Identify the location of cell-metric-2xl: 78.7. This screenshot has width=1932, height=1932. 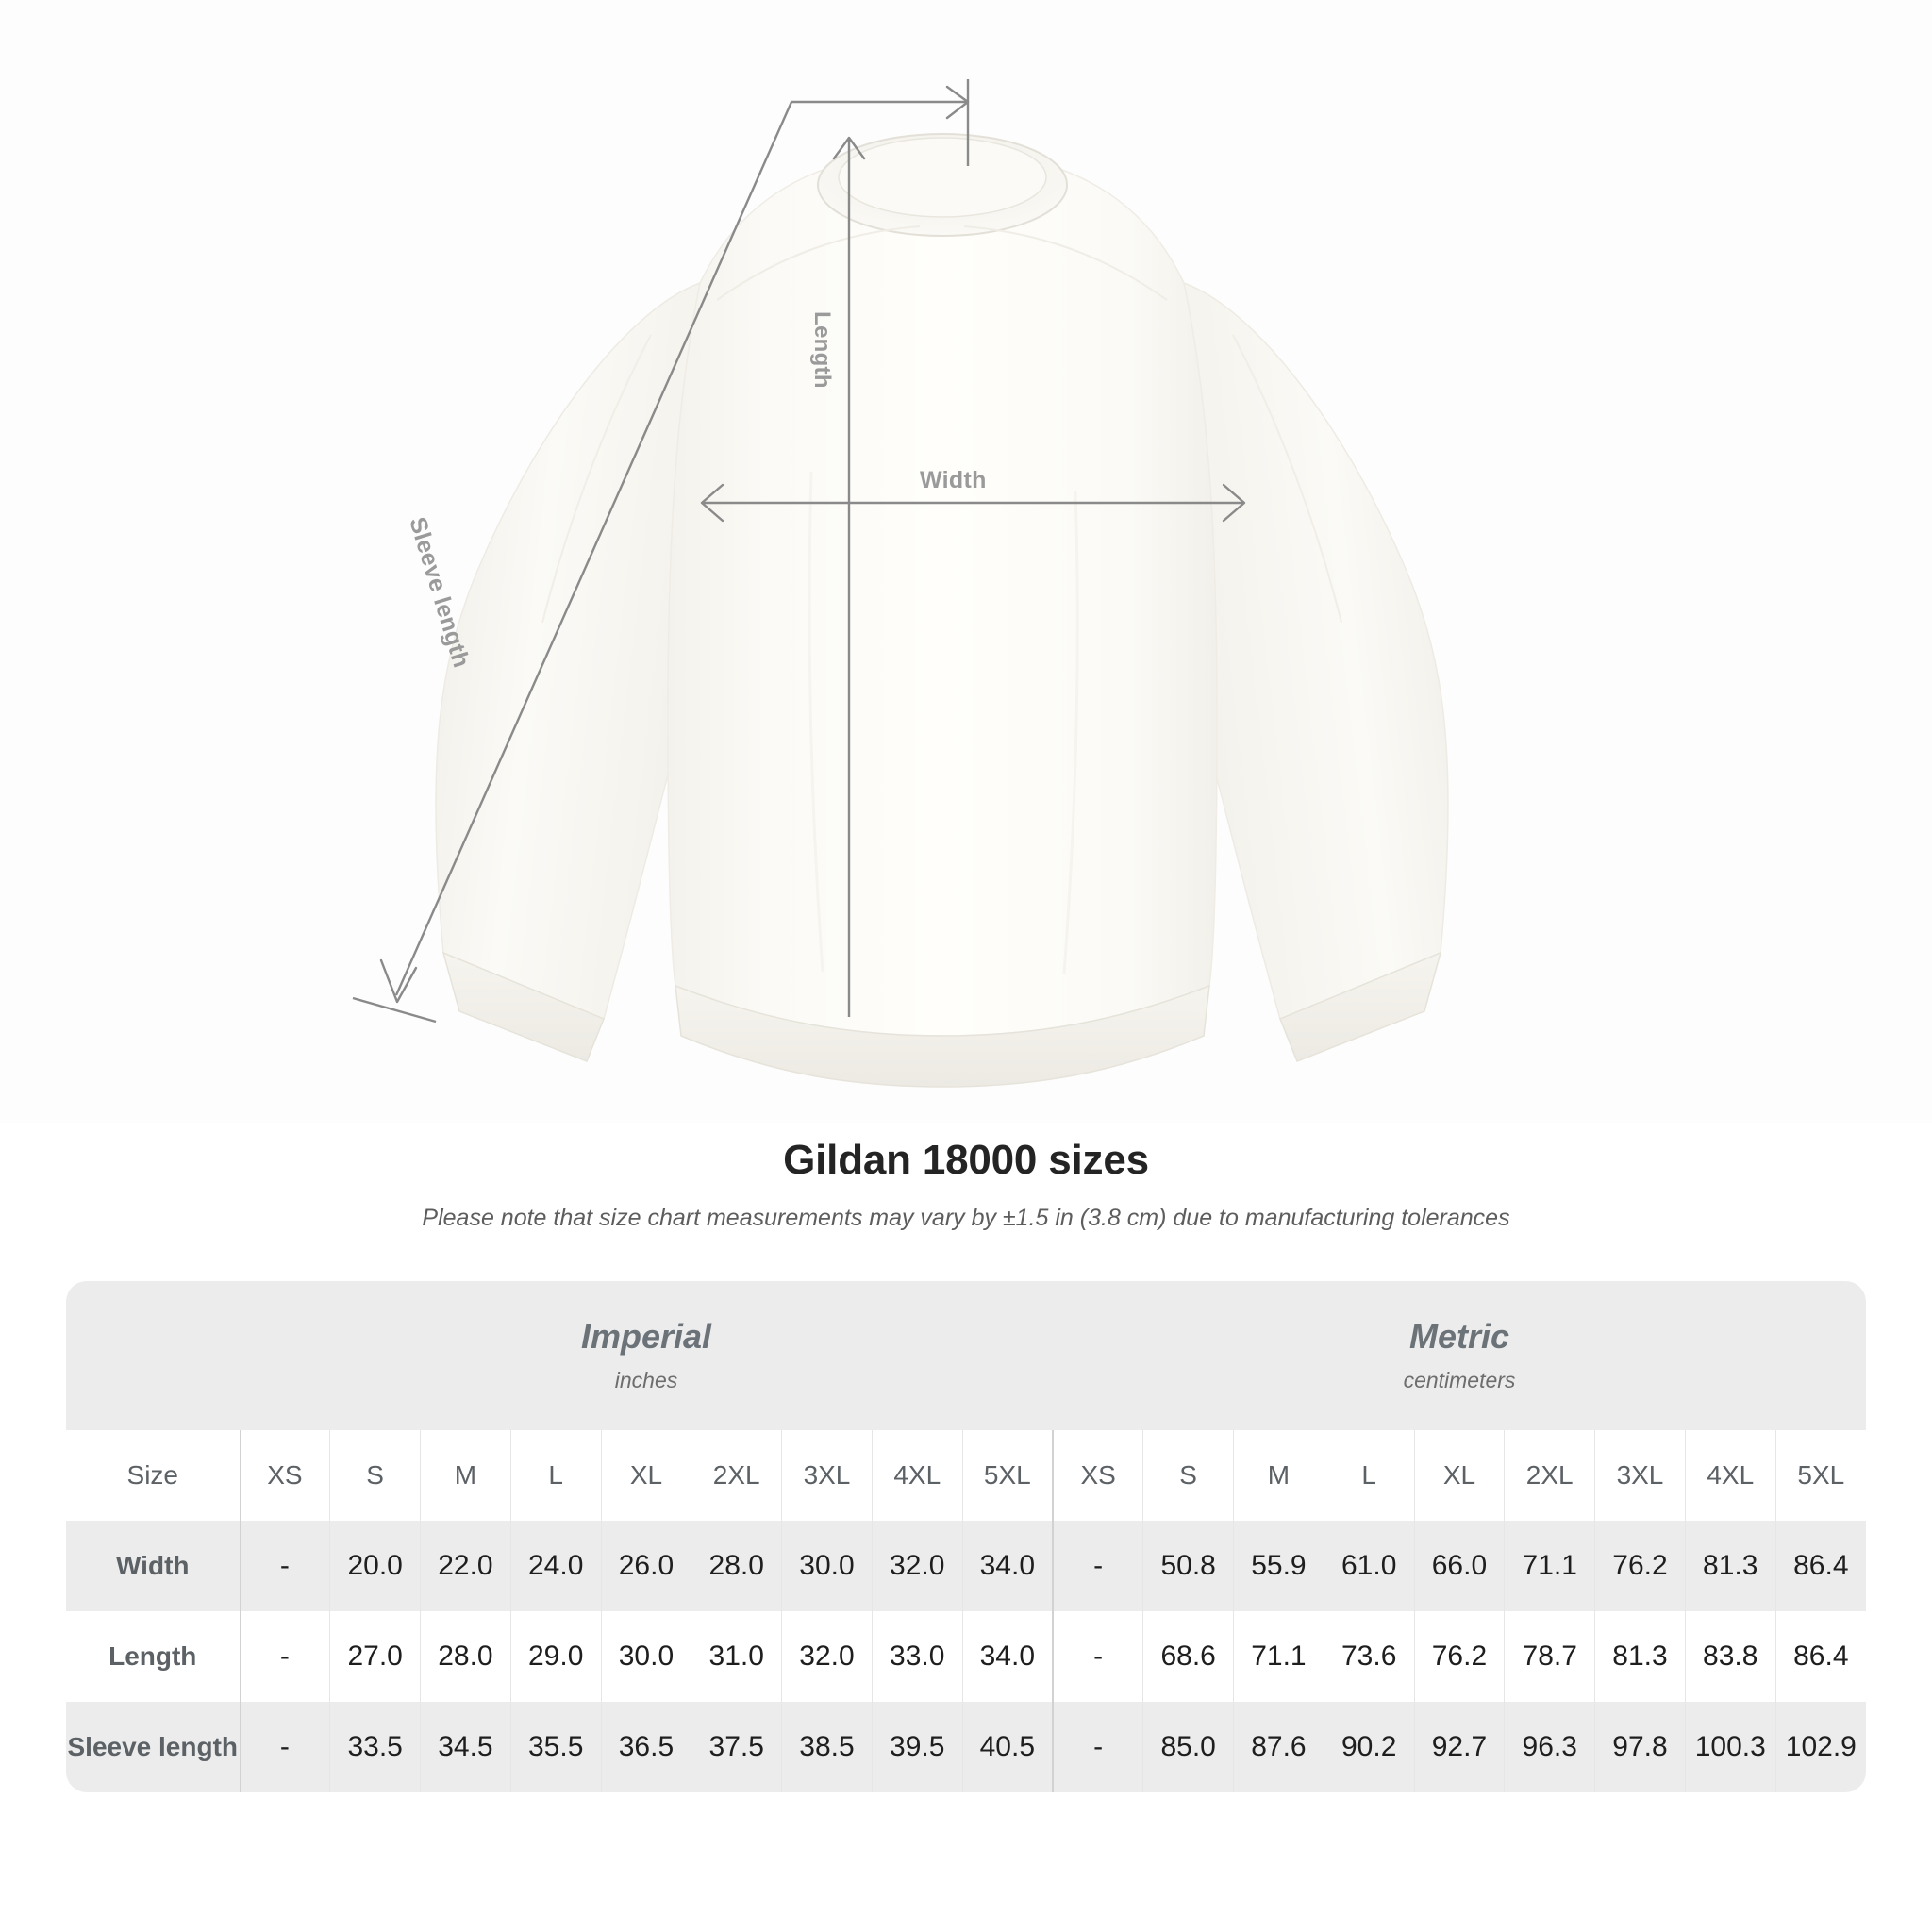
(1550, 1657).